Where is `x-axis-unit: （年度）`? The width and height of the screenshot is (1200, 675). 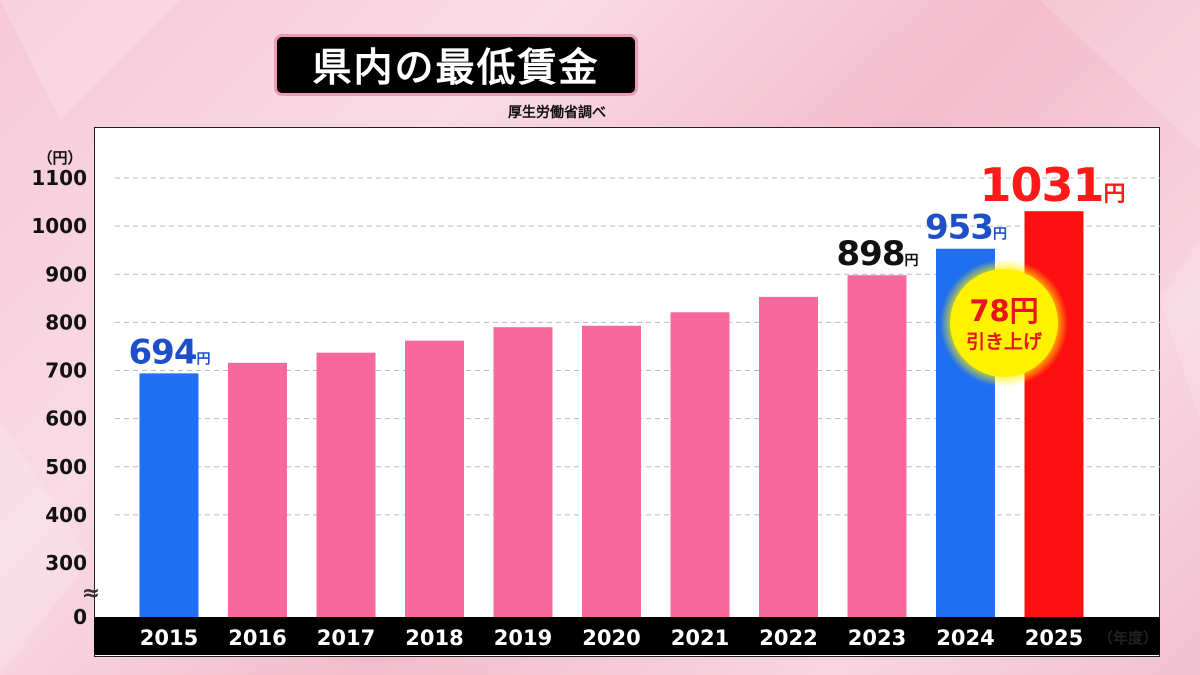
x-axis-unit: （年度） is located at coordinates (1128, 638).